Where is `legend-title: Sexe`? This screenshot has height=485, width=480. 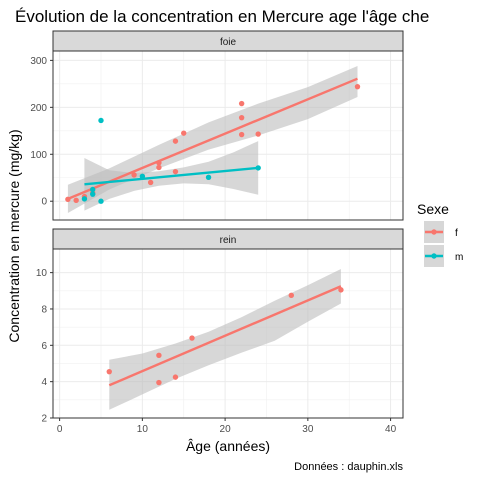
legend-title: Sexe is located at coordinates (433, 209).